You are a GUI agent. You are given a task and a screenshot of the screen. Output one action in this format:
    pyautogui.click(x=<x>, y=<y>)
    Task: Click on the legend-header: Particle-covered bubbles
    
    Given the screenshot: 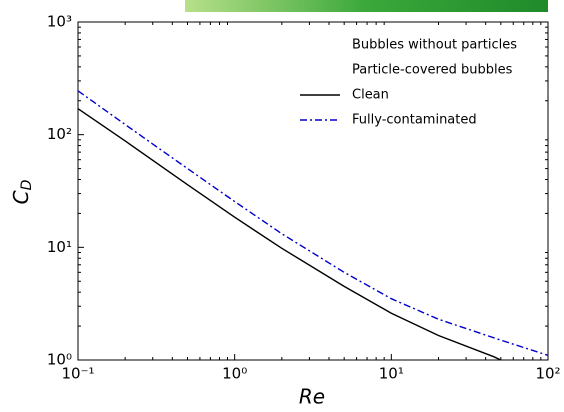 What is the action you would take?
    pyautogui.click(x=432, y=70)
    